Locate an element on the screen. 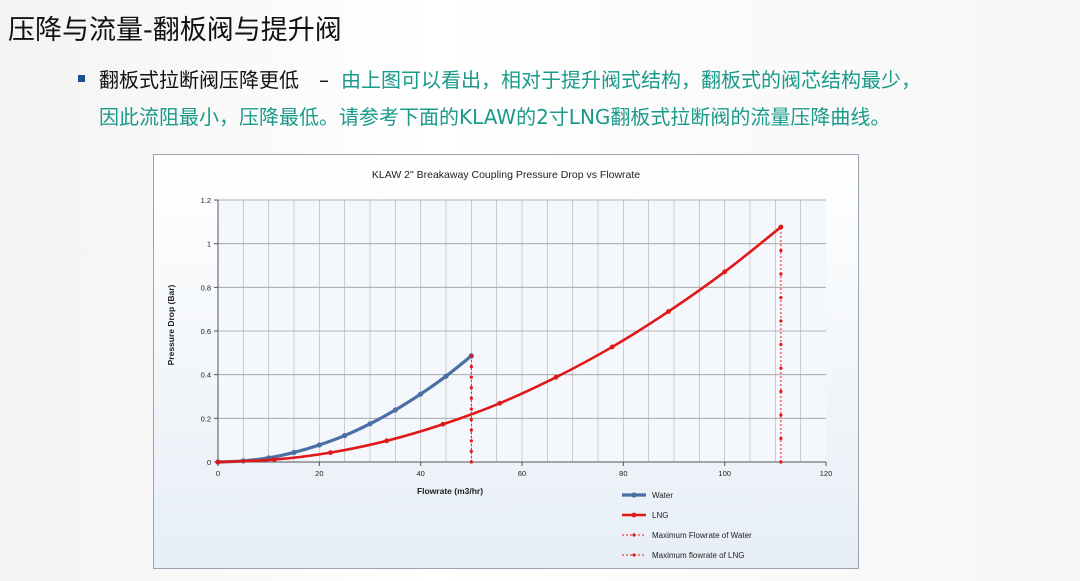  legend-label: LNG is located at coordinates (660, 515).